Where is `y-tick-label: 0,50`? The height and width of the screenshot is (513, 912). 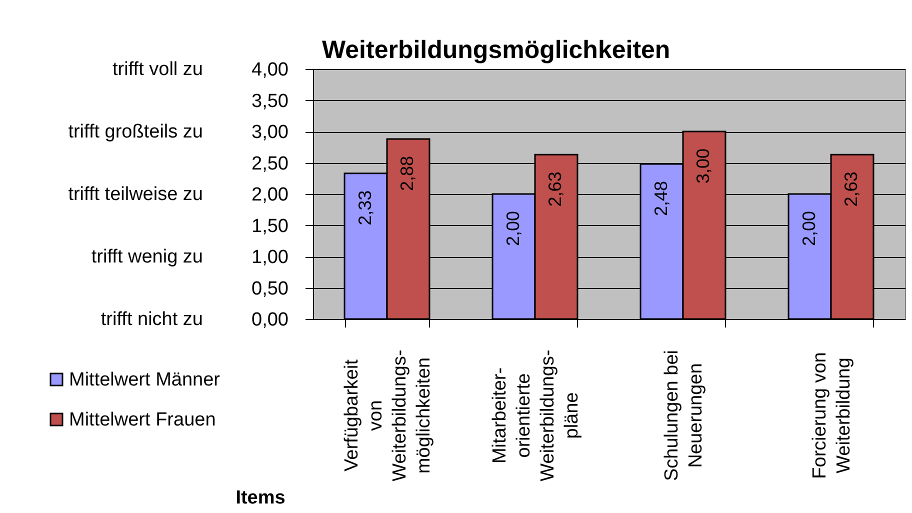
y-tick-label: 0,50 is located at coordinates (270, 289).